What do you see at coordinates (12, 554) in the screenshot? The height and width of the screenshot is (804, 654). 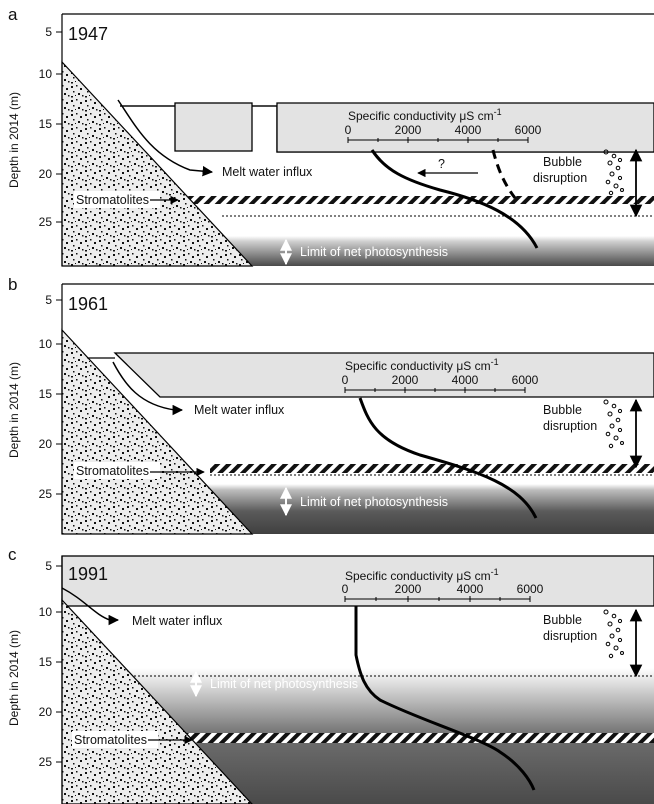 I see `panel-letter: c` at bounding box center [12, 554].